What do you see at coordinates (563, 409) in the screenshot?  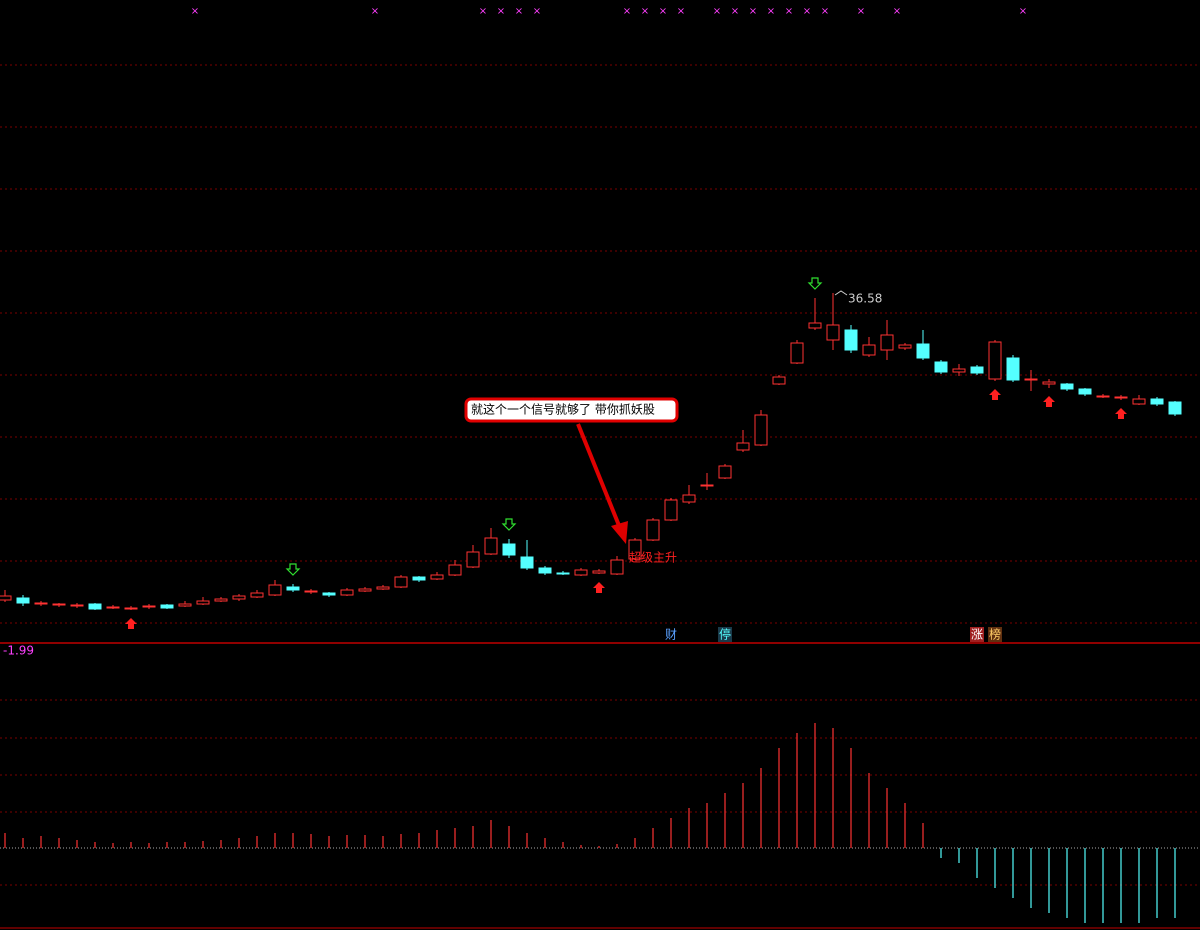 I see `callout-text: 就这个一个信号就够了 带你抓妖股` at bounding box center [563, 409].